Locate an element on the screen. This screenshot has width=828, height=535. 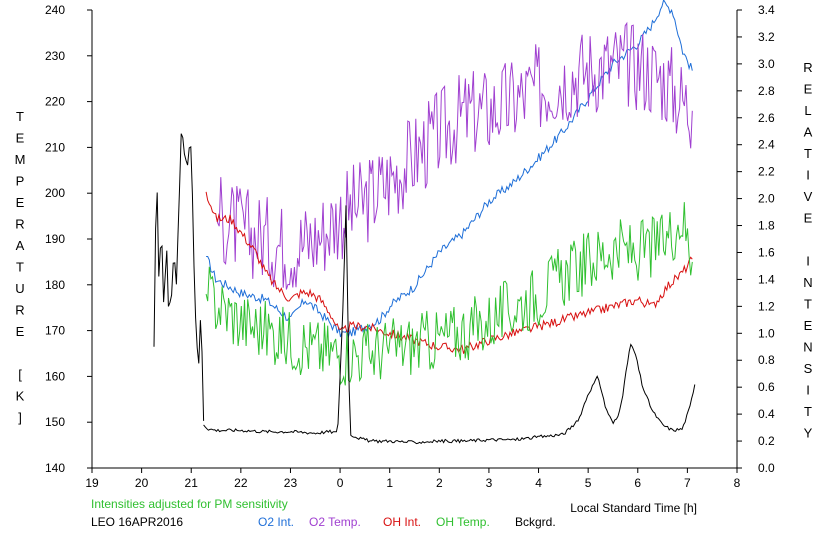
right-tick-label: 0.4 is located at coordinates (766, 414).